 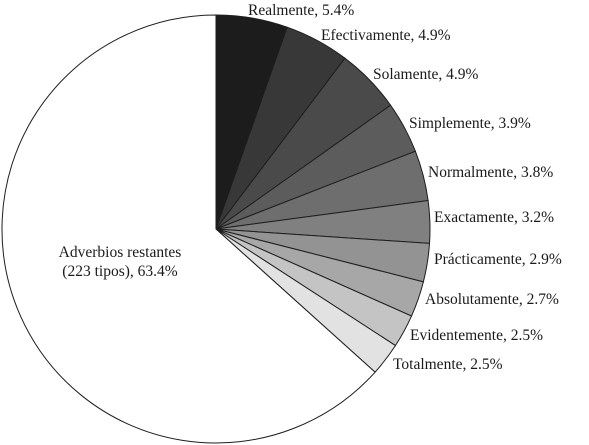 I want to click on slice-label-solamente: Solamente, 4.9%, so click(x=426, y=74).